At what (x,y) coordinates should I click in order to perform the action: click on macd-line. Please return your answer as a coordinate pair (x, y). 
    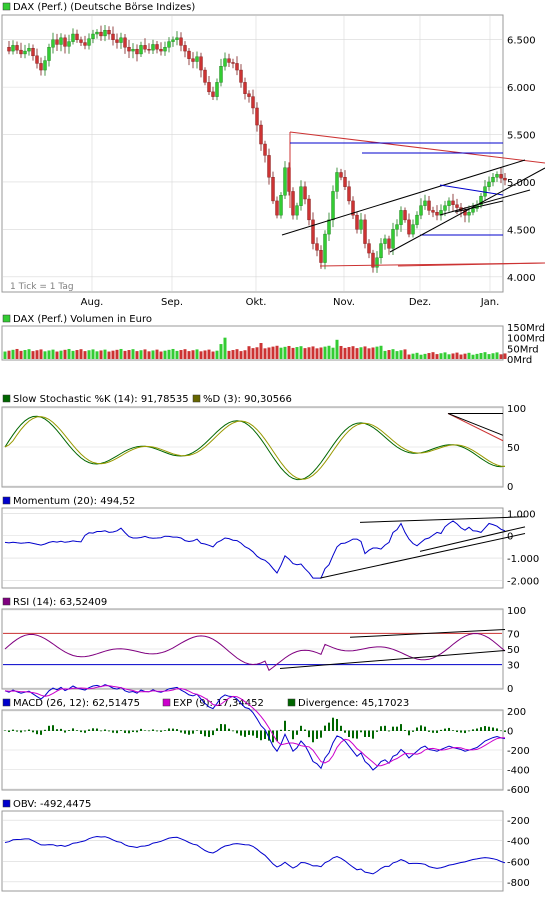
    Looking at the image, I should click on (255, 727).